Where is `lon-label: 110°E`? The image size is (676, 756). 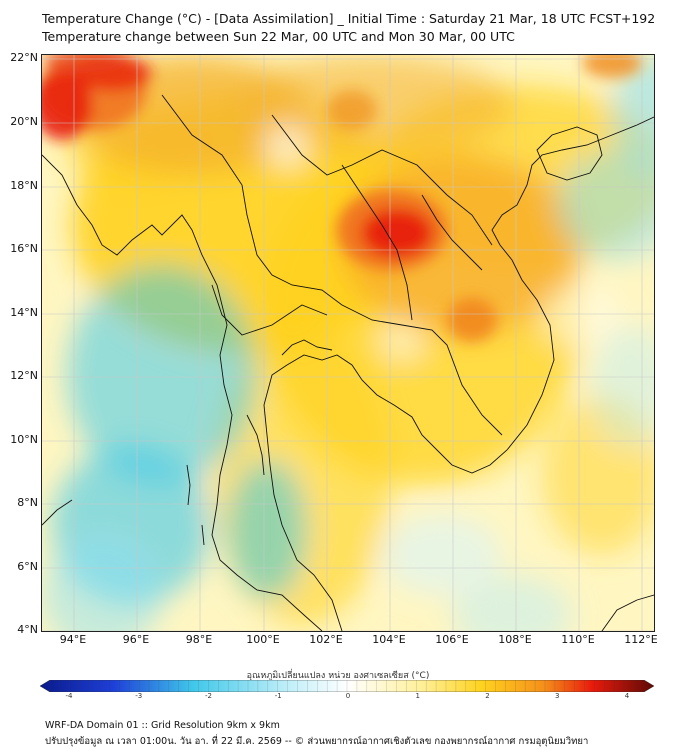 lon-label: 110°E is located at coordinates (578, 639).